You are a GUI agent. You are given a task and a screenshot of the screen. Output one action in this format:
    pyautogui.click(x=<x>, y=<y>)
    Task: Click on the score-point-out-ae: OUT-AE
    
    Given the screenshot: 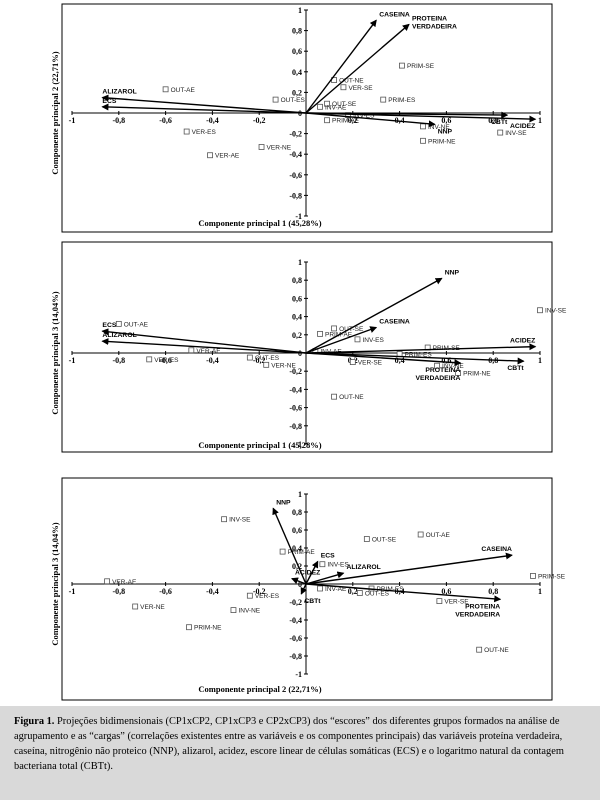 What is the action you would take?
    pyautogui.click(x=434, y=535)
    